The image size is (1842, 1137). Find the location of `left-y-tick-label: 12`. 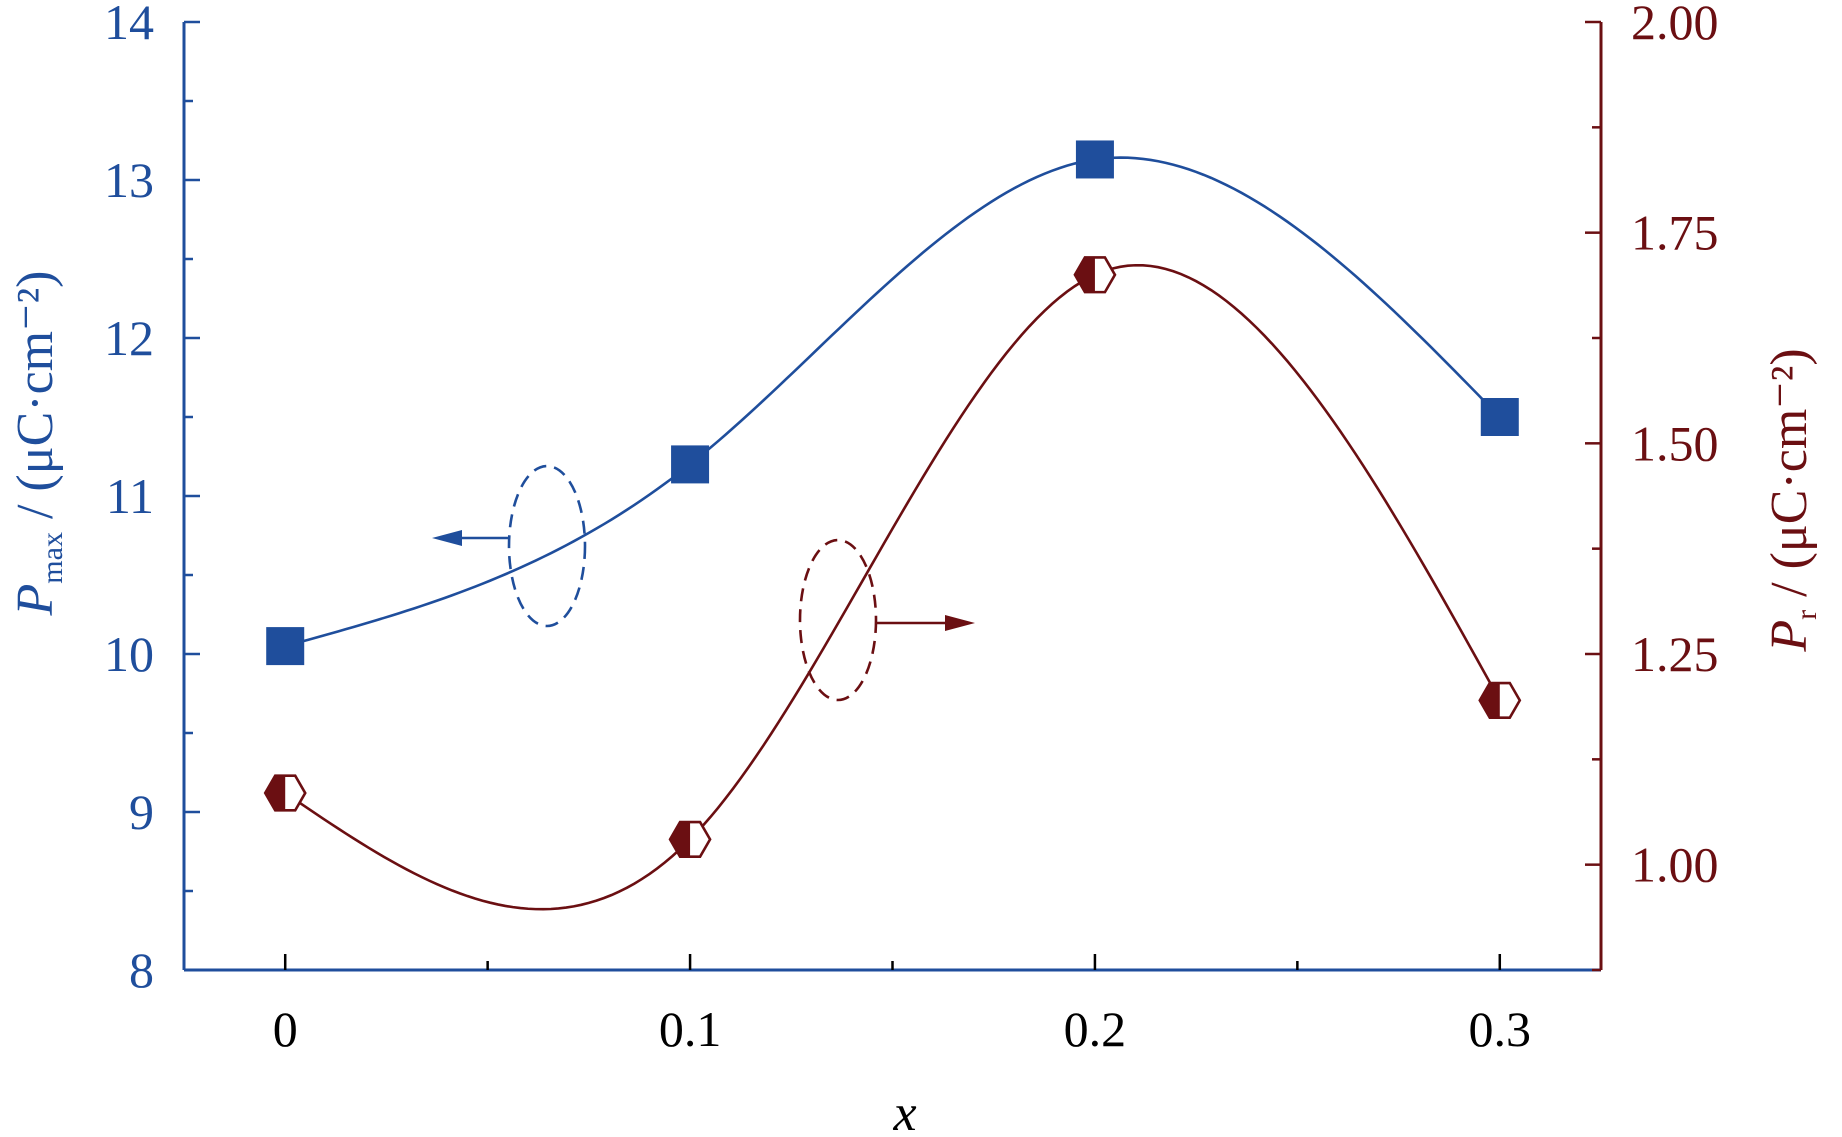

left-y-tick-label: 12 is located at coordinates (129, 338).